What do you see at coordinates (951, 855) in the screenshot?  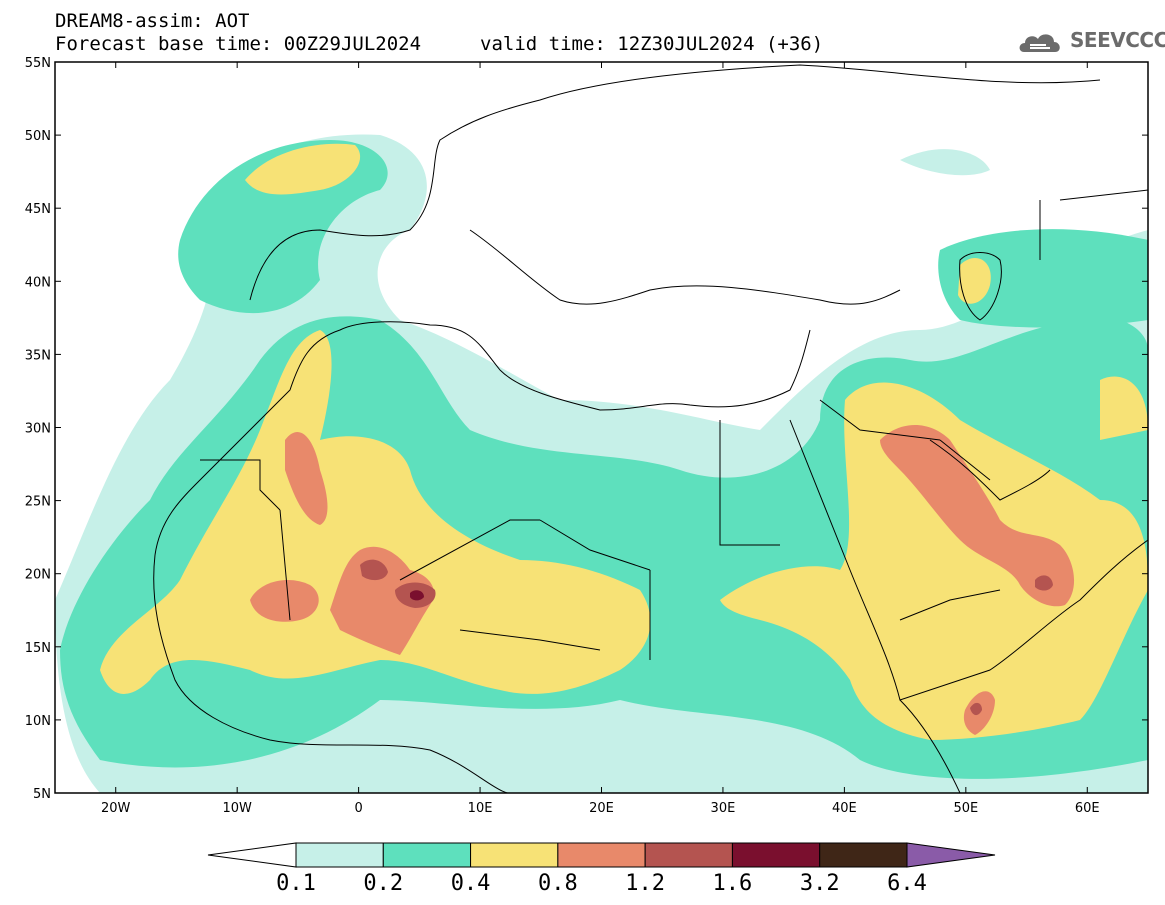 I see `colorbar-high-arrow` at bounding box center [951, 855].